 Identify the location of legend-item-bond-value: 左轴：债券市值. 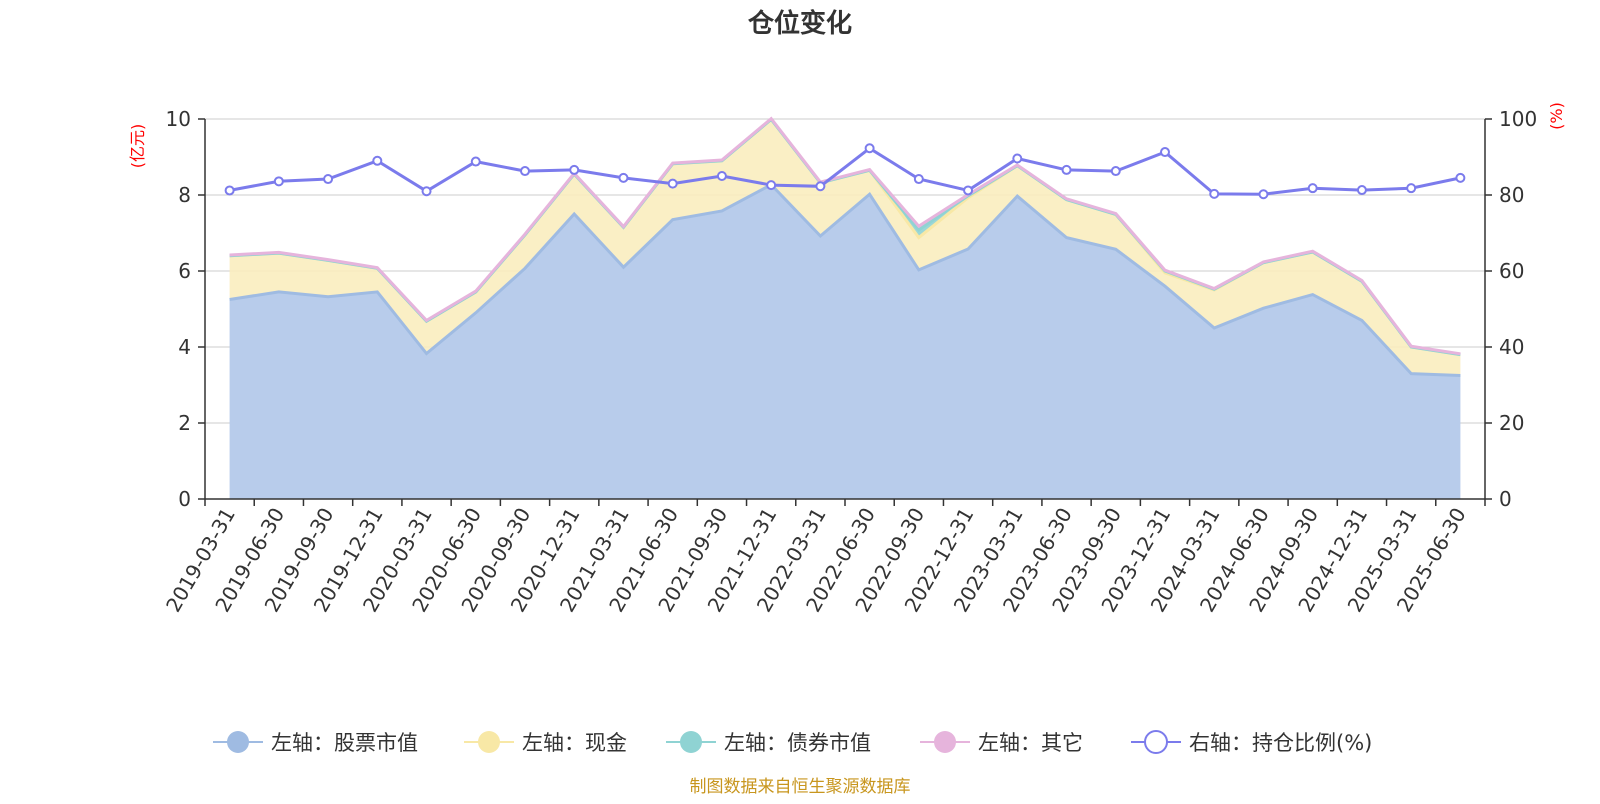
(768, 743).